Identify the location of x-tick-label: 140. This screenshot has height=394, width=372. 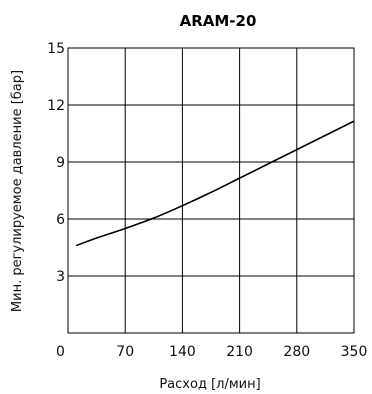
(182, 352).